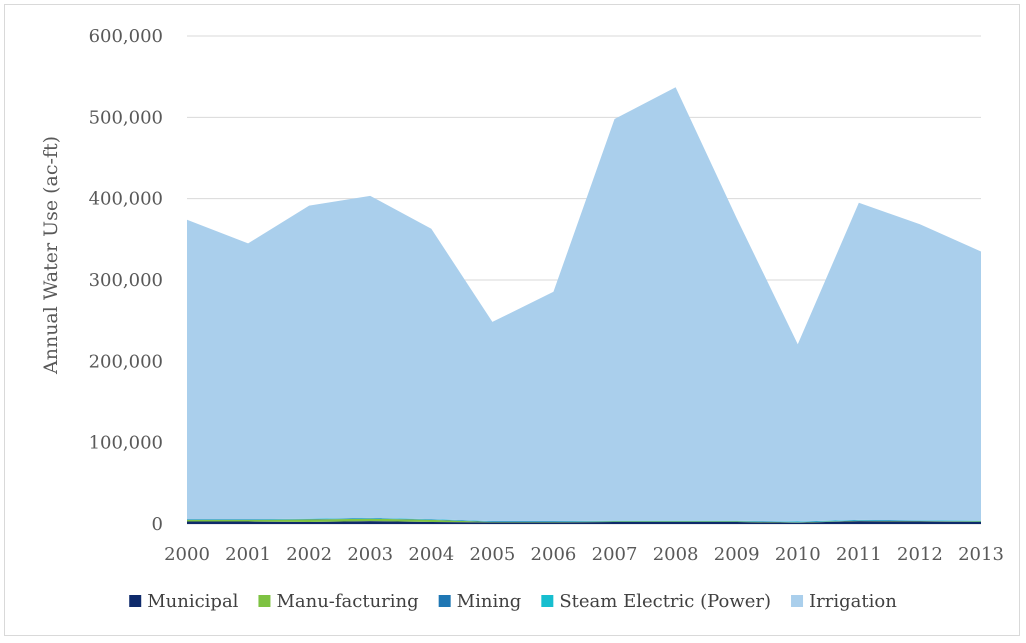  I want to click on area-manu-facturing, so click(584, 520).